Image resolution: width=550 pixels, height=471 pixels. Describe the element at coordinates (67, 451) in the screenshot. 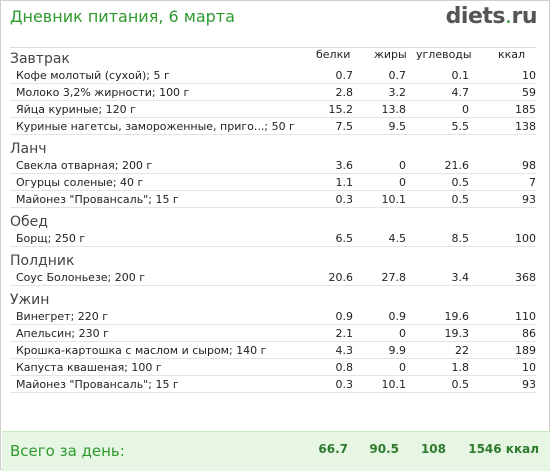

I see `total-label: Всего за день:` at that location.